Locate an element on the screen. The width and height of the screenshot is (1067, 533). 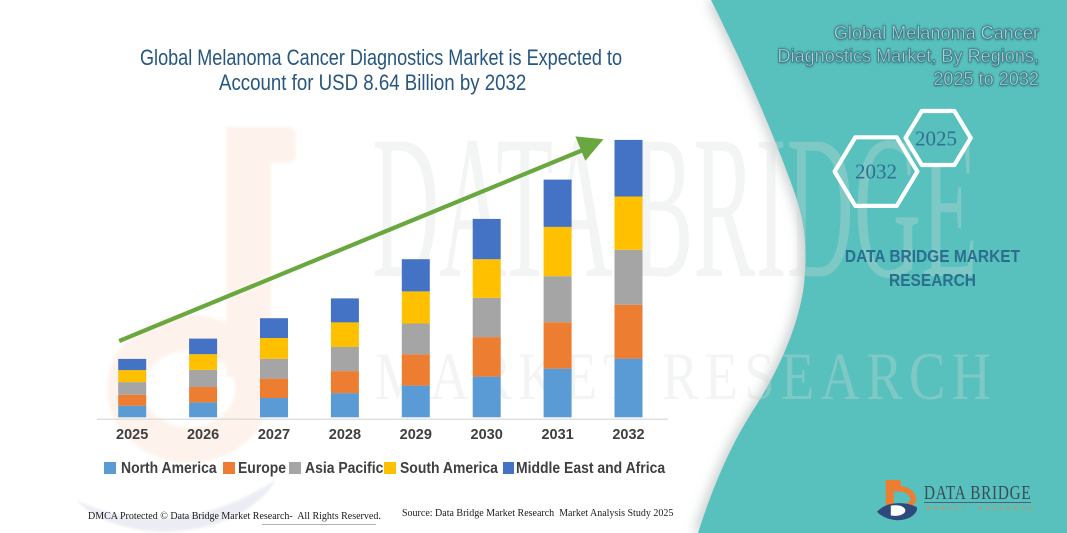
svg-text: 2032 is located at coordinates (876, 172).